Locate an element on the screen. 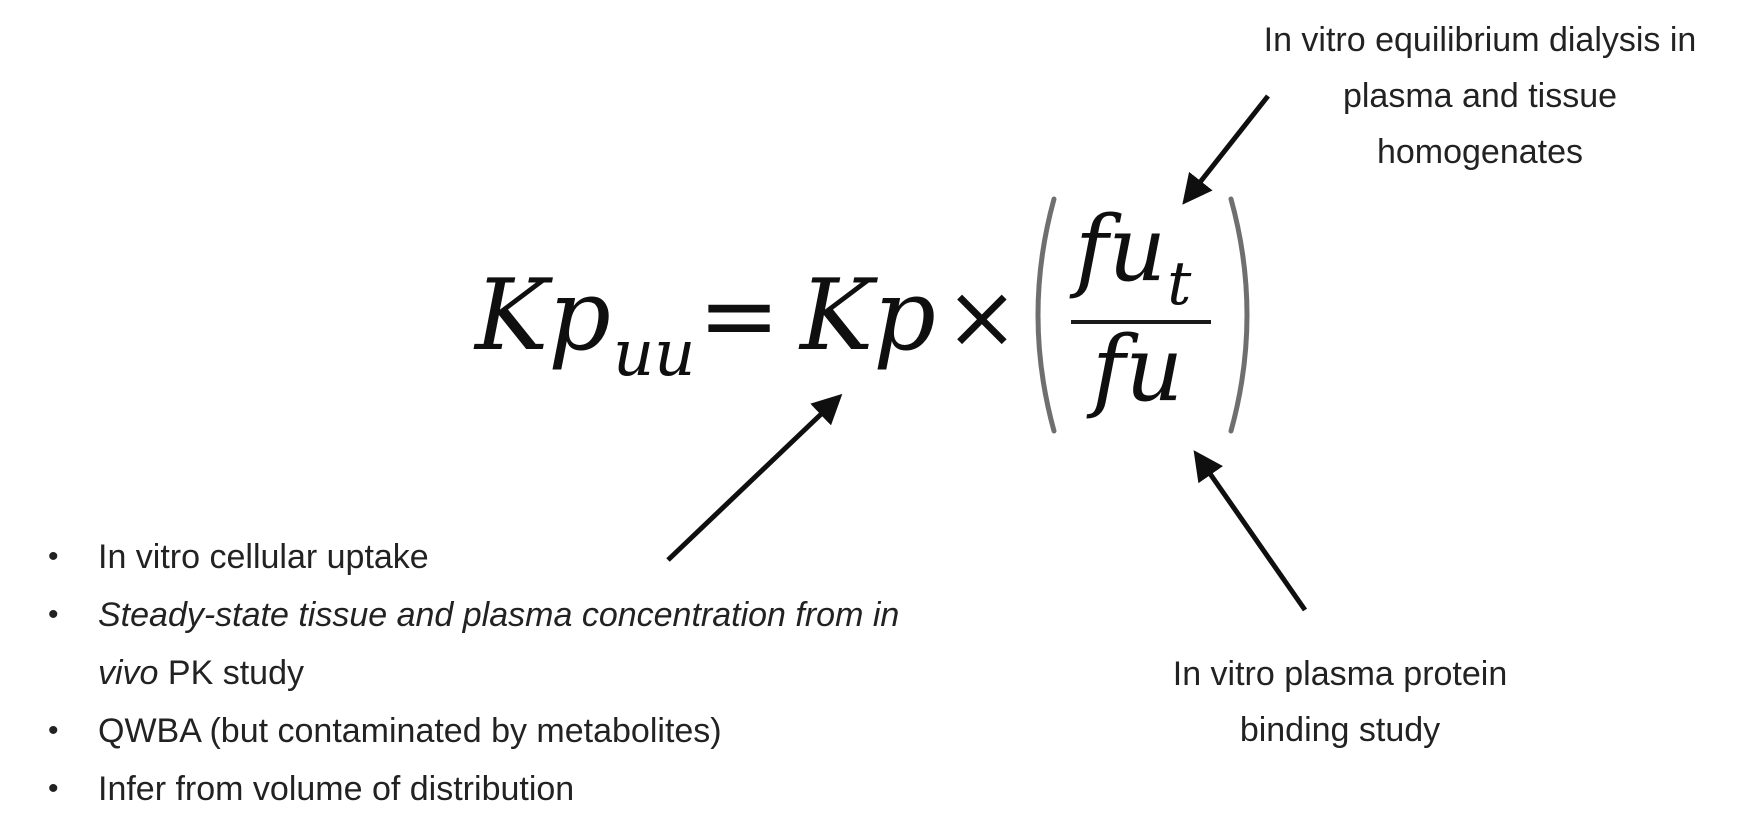  fraction-numerator: fut is located at coordinates (1133, 260).